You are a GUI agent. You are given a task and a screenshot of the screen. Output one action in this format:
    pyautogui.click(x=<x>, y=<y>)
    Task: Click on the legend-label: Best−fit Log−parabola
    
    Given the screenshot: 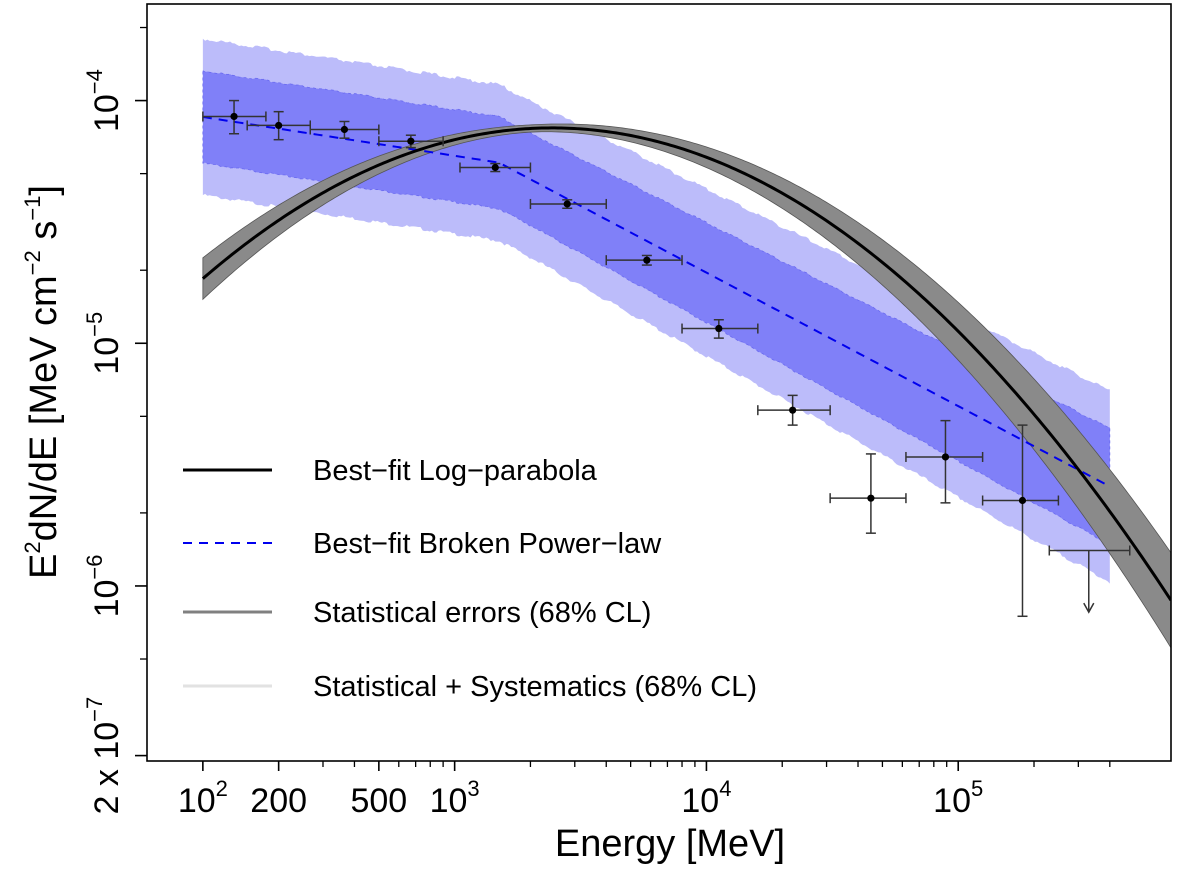 What is the action you would take?
    pyautogui.click(x=455, y=471)
    